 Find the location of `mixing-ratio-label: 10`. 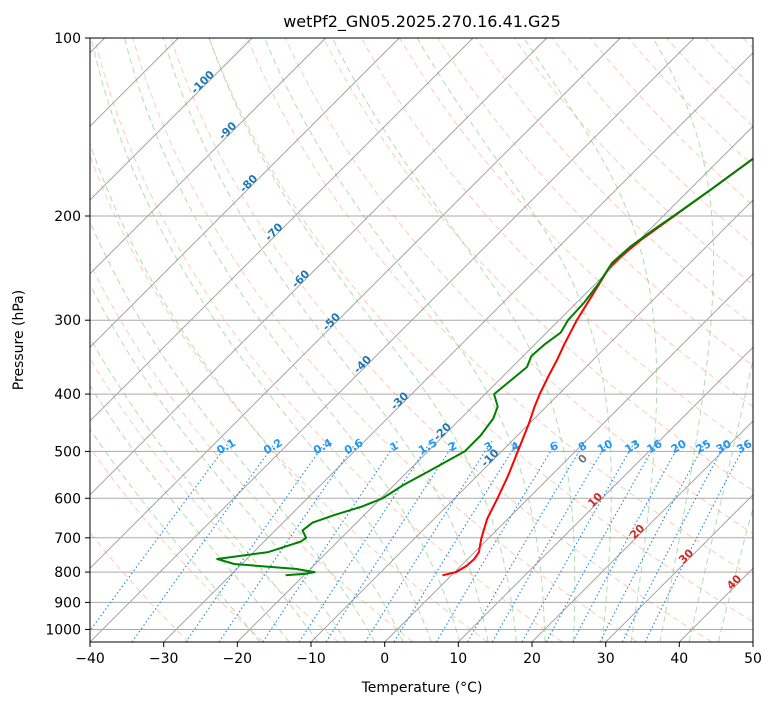

mixing-ratio-label: 10 is located at coordinates (605, 446).